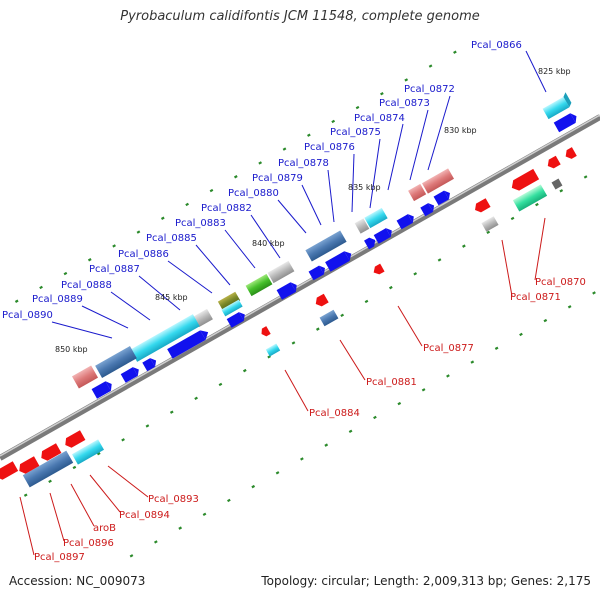  What do you see at coordinates (448, 348) in the screenshot?
I see `gene-label-0877: Pcal_0877` at bounding box center [448, 348].